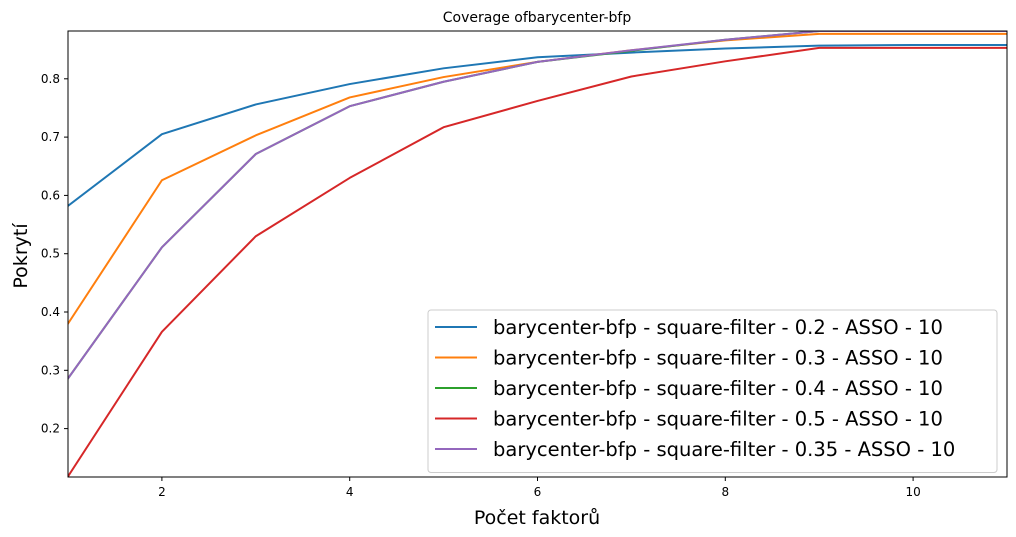 The height and width of the screenshot is (537, 1016). Describe the element at coordinates (50, 370) in the screenshot. I see `y-tick-label: 0.3` at that location.